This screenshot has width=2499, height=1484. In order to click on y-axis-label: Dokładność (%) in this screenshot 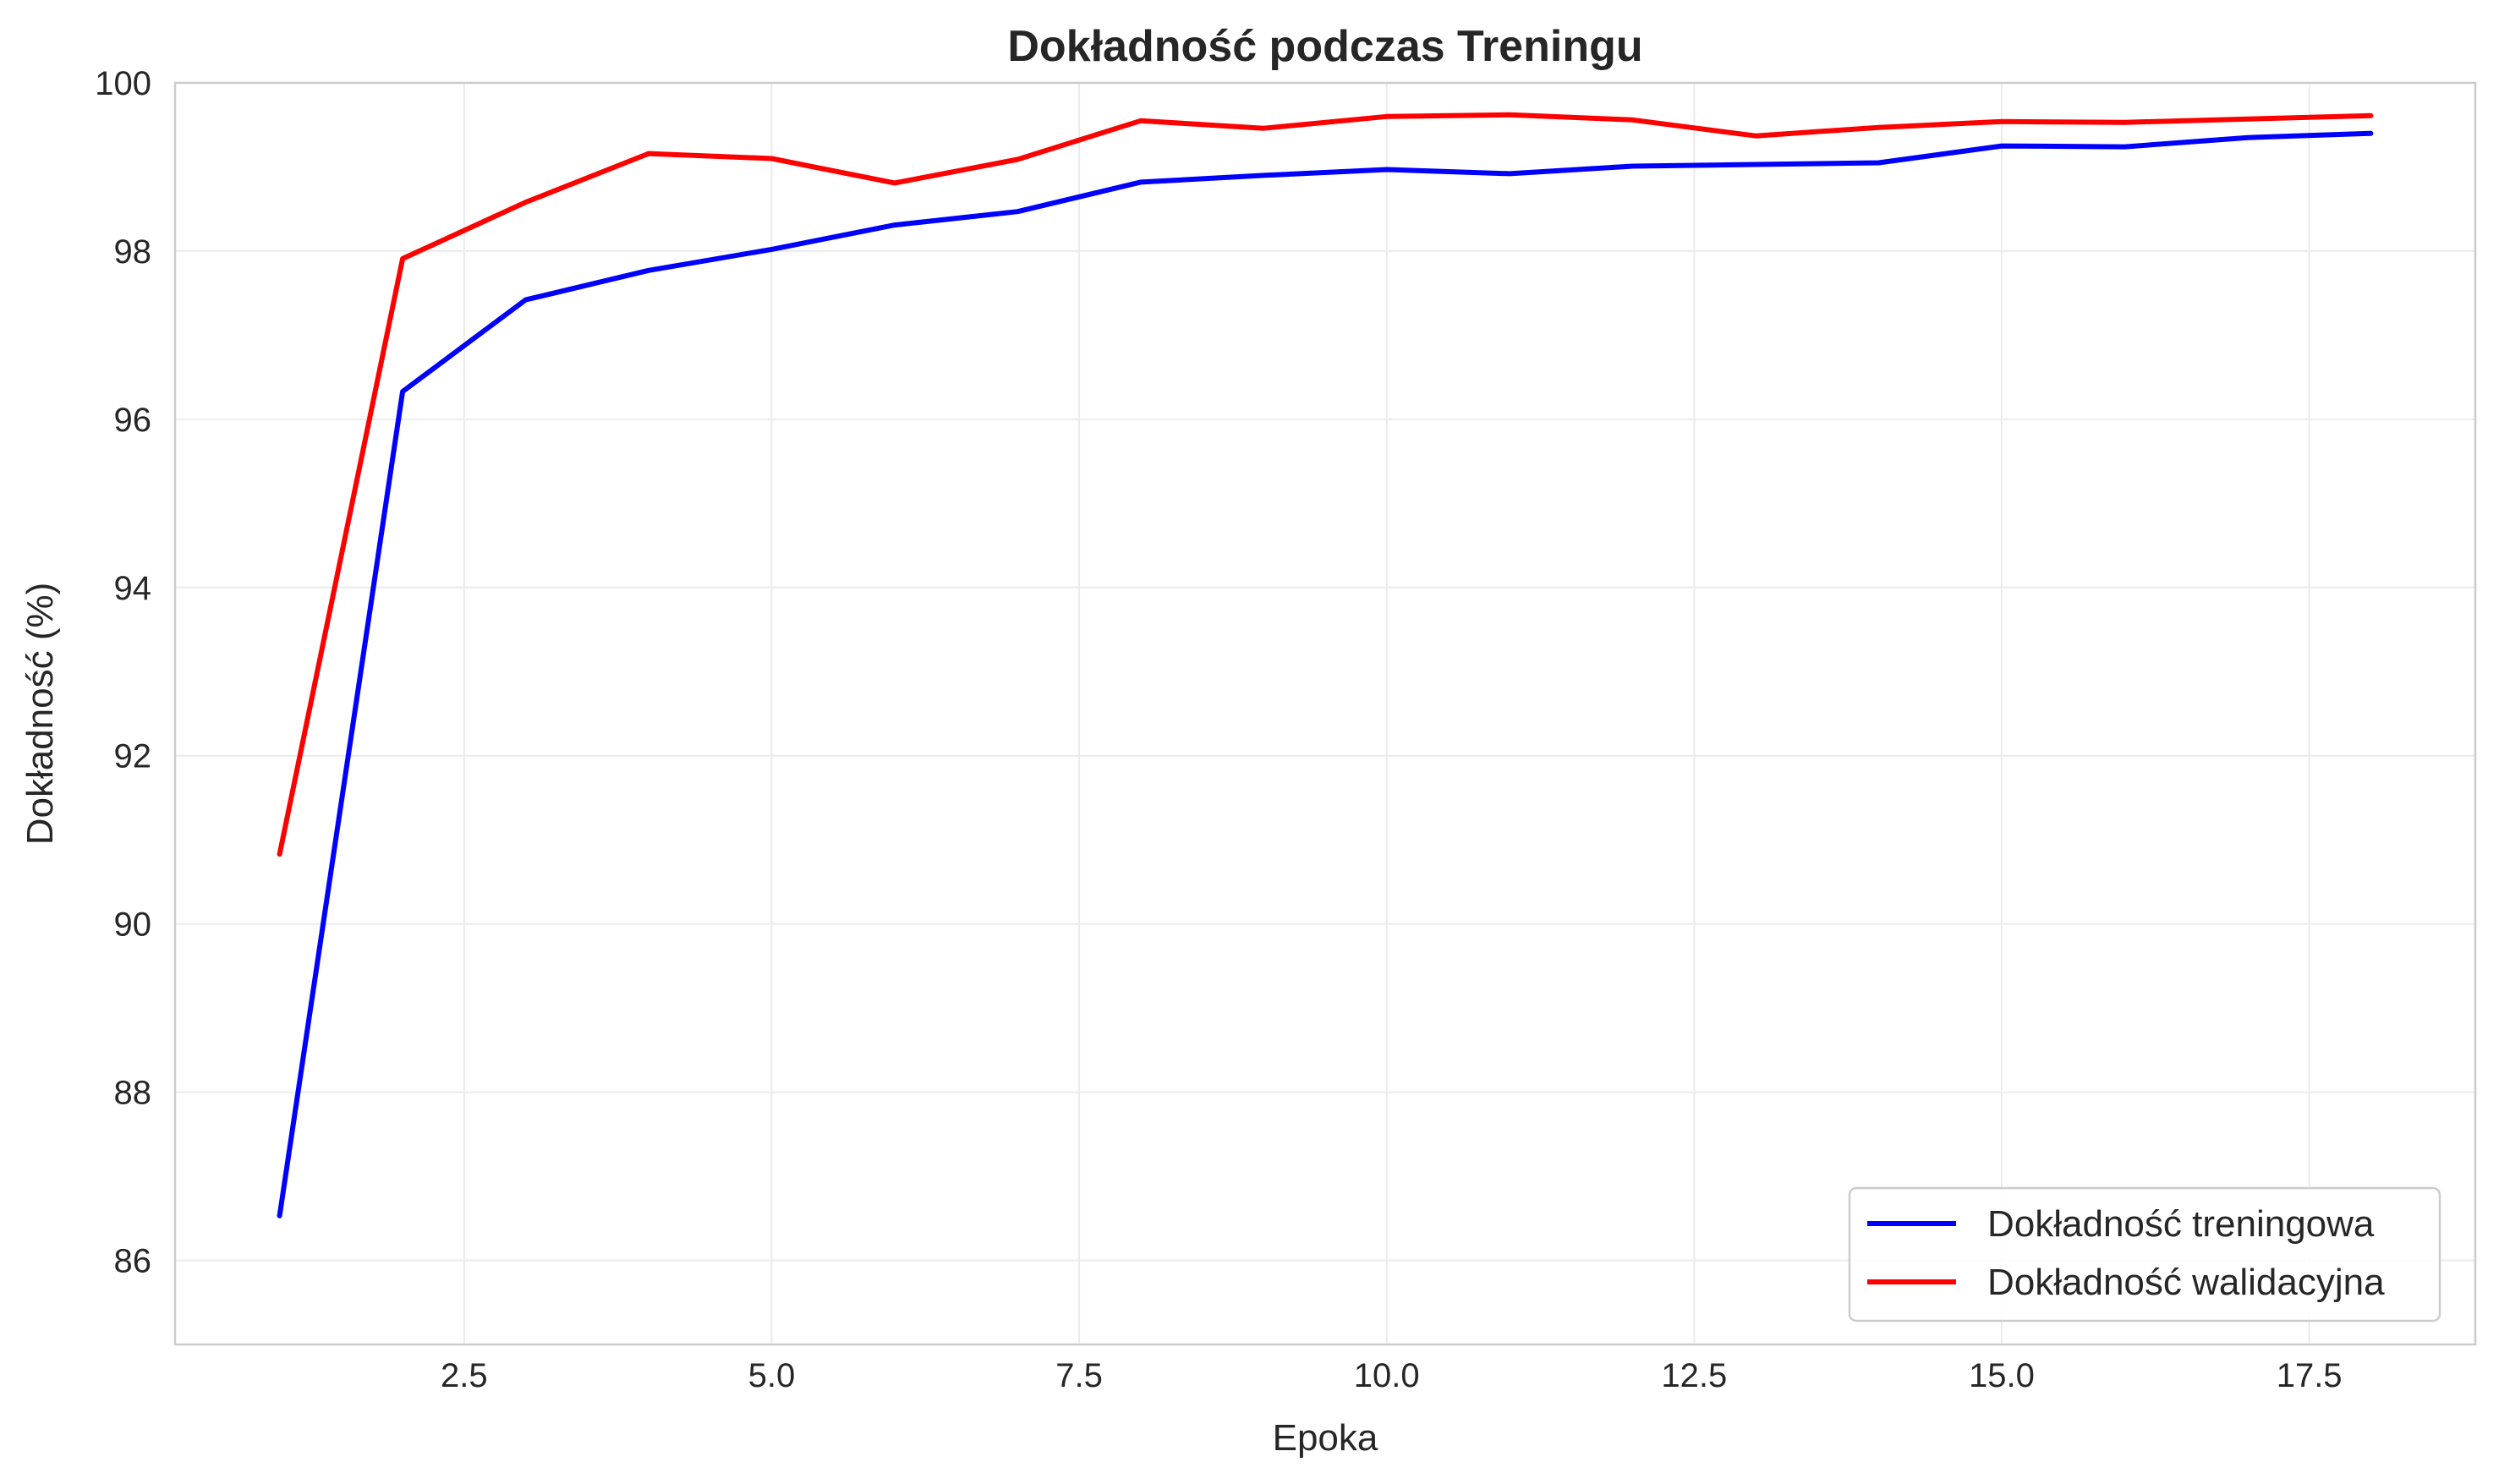, I will do `click(40, 714)`.